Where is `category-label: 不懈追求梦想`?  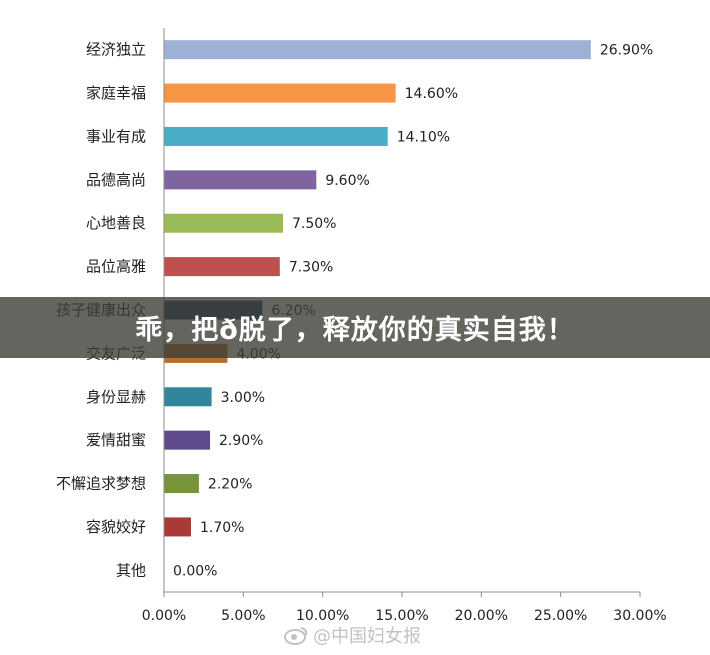
category-label: 不懈追求梦想 is located at coordinates (101, 484).